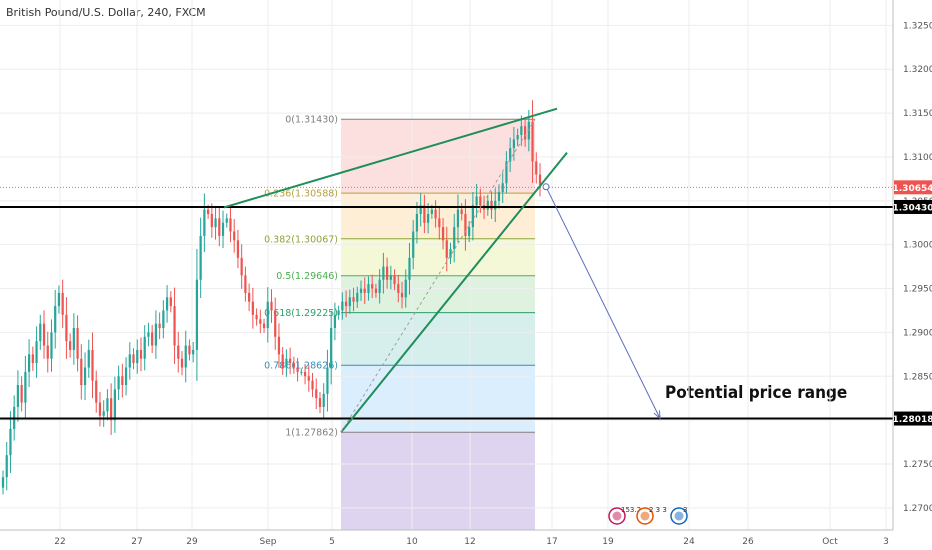 Image resolution: width=932 pixels, height=550 pixels. Describe the element at coordinates (551, 542) in the screenshot. I see `x-tick-label: 17` at that location.